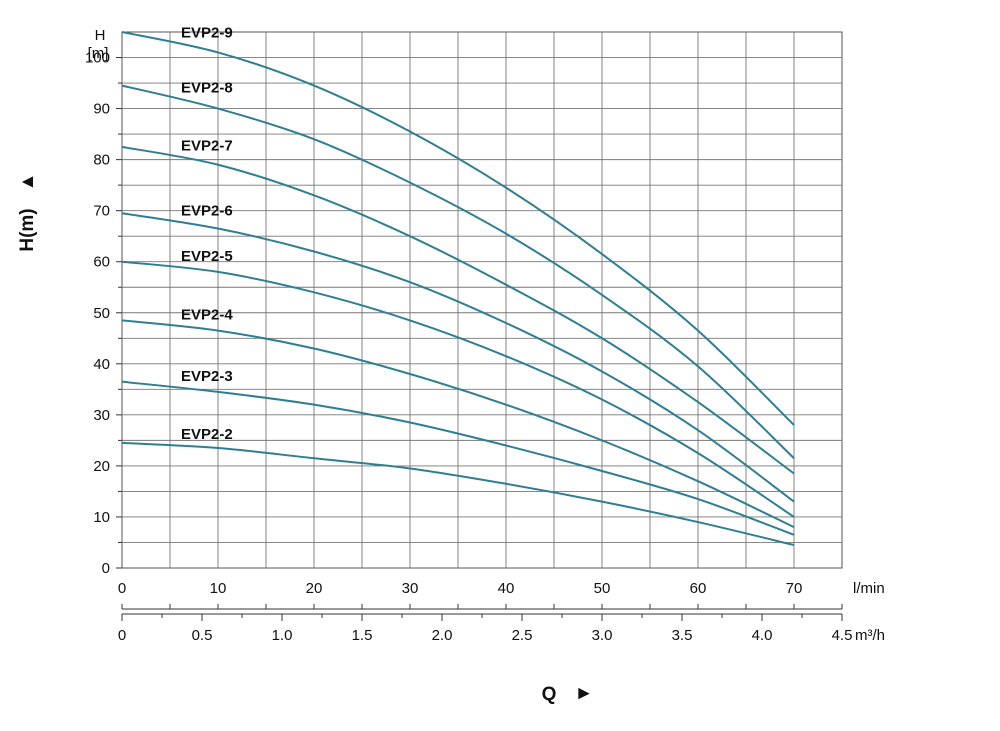 The image size is (1000, 731). I want to click on x-tick-label-m3h: 3.0, so click(602, 635).